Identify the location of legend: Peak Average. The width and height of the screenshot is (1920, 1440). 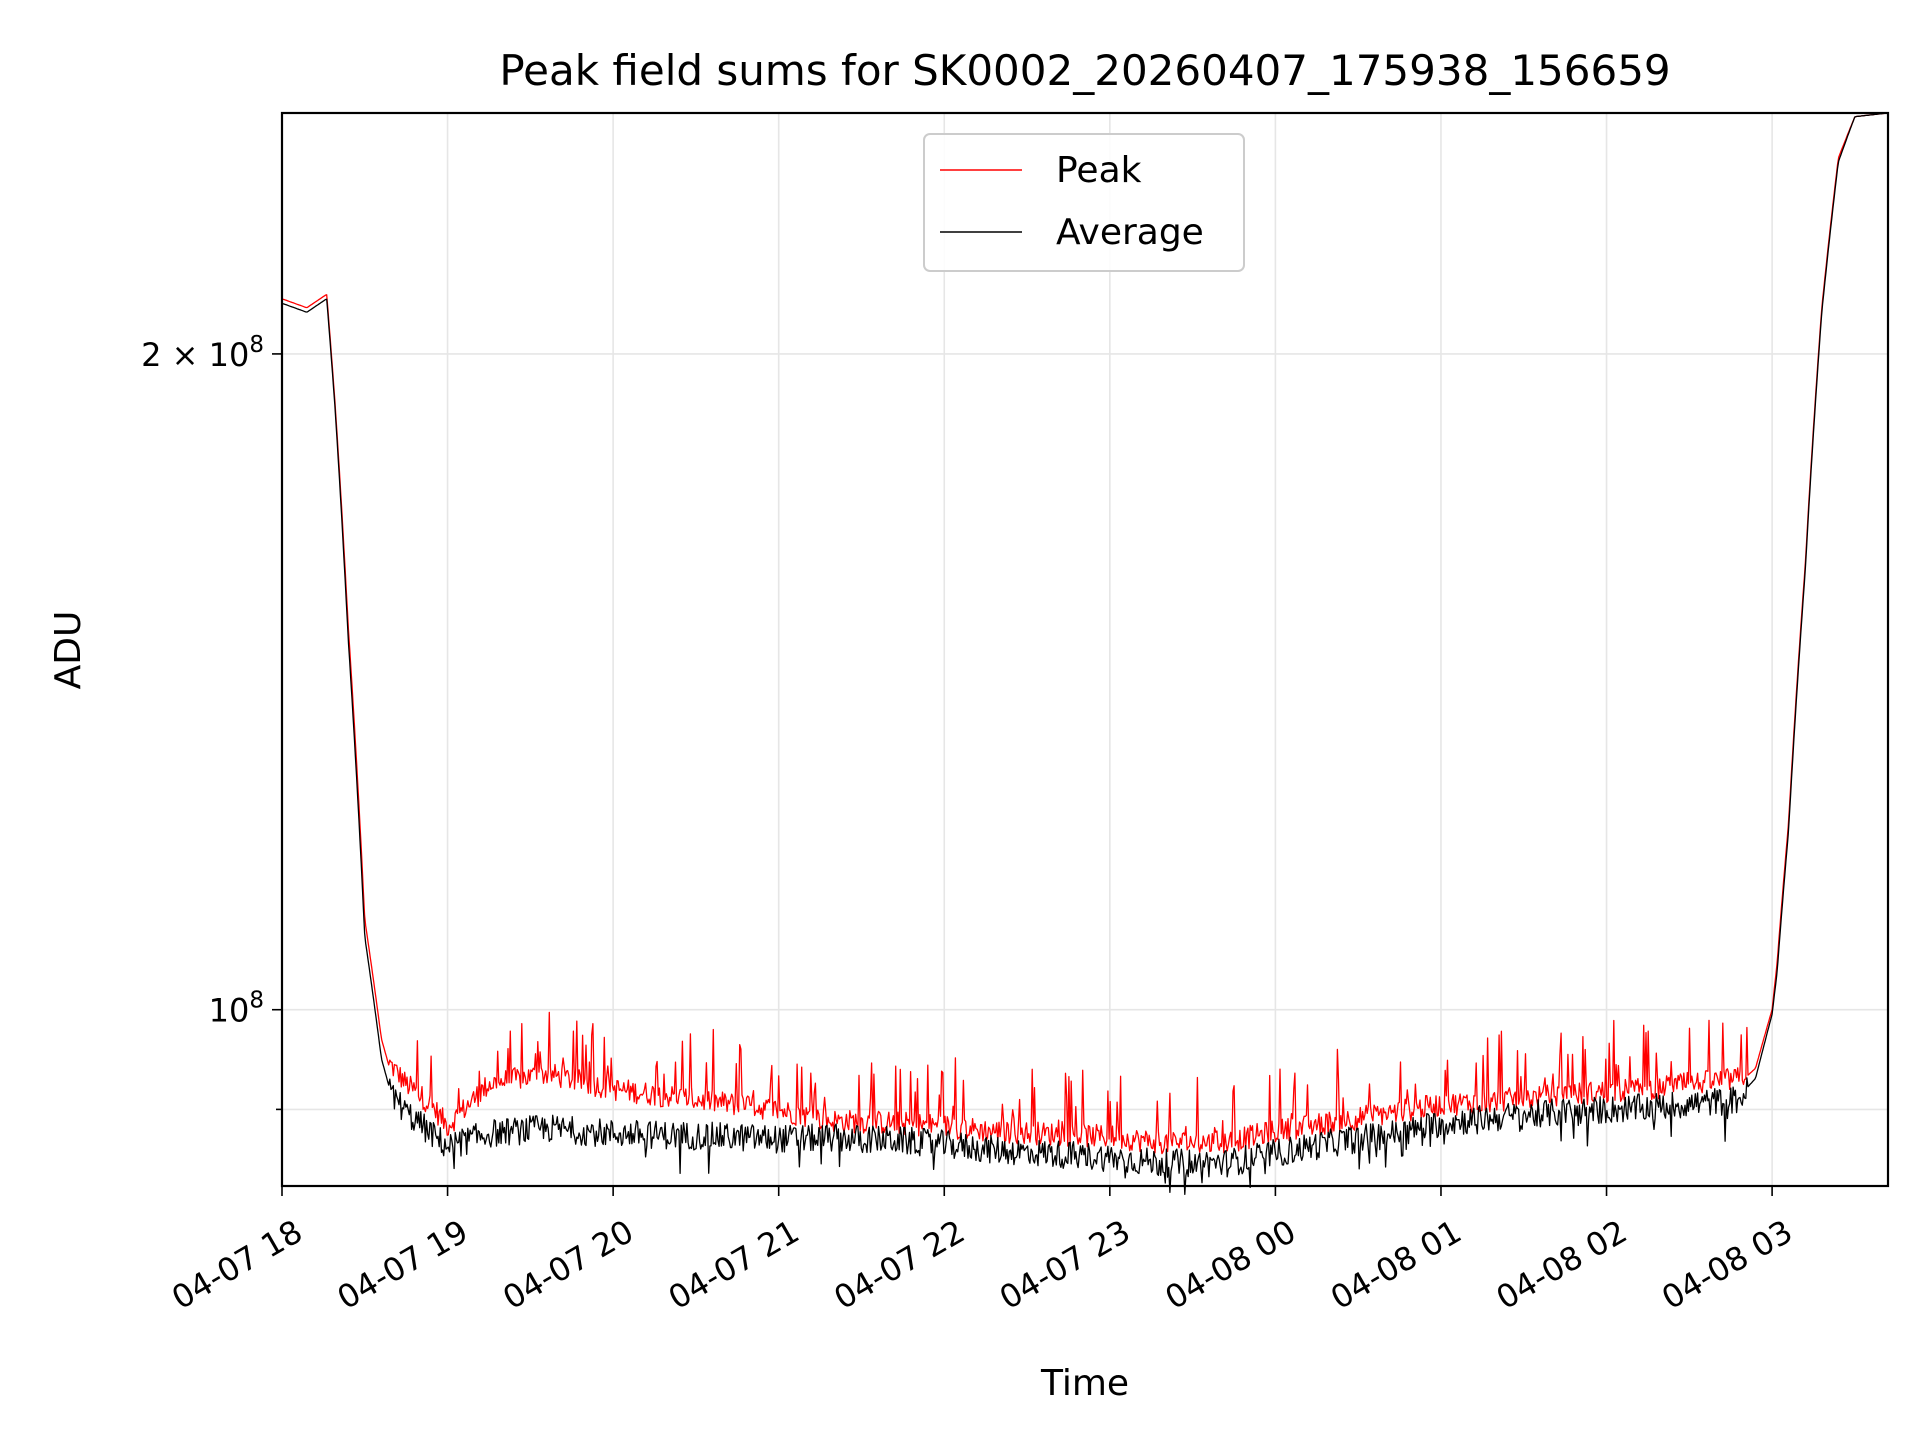
(1084, 202).